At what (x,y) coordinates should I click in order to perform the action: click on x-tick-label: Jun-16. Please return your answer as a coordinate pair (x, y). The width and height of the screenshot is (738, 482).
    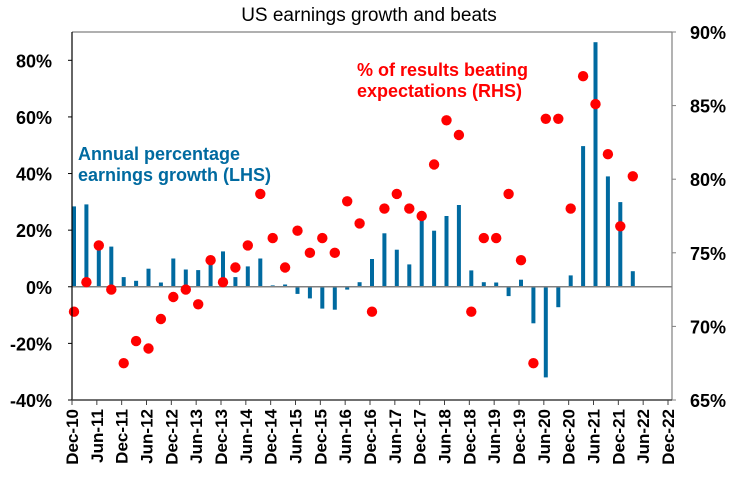
    Looking at the image, I should click on (345, 436).